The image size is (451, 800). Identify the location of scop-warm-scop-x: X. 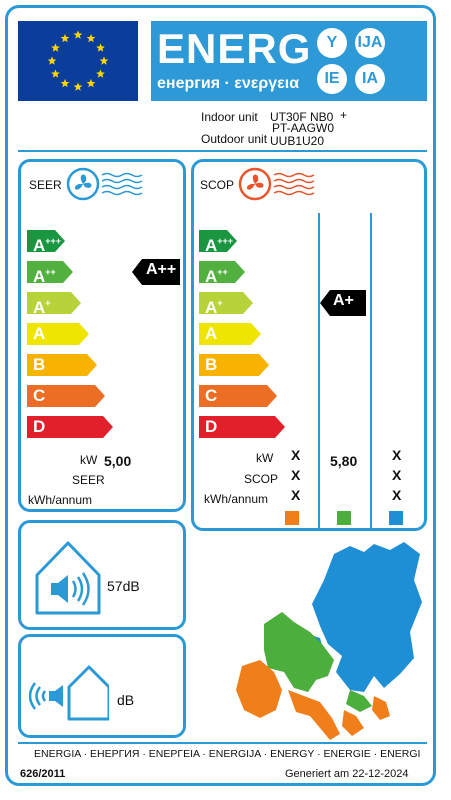
(296, 475).